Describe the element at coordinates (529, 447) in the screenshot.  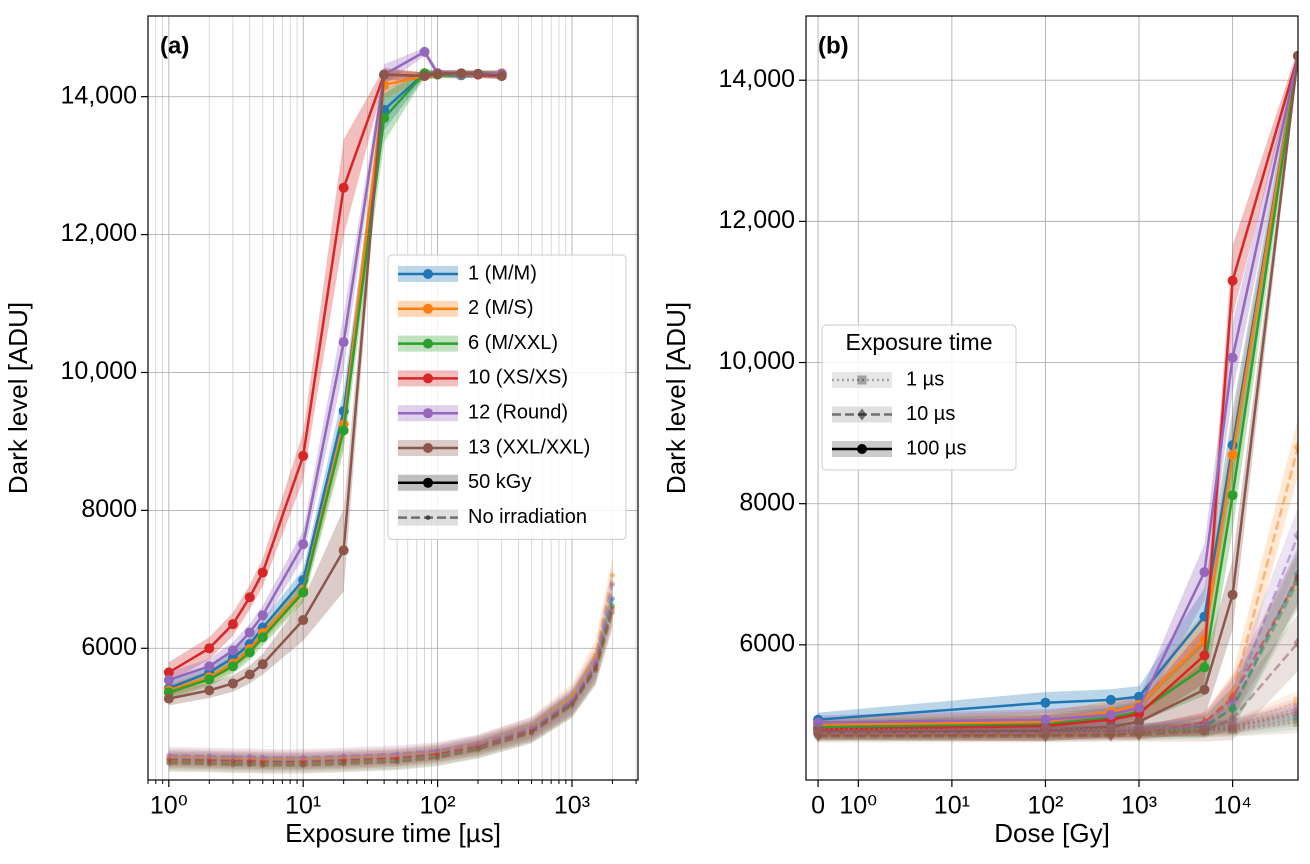
I see `legend-label: 13 (XXL/XXL)` at that location.